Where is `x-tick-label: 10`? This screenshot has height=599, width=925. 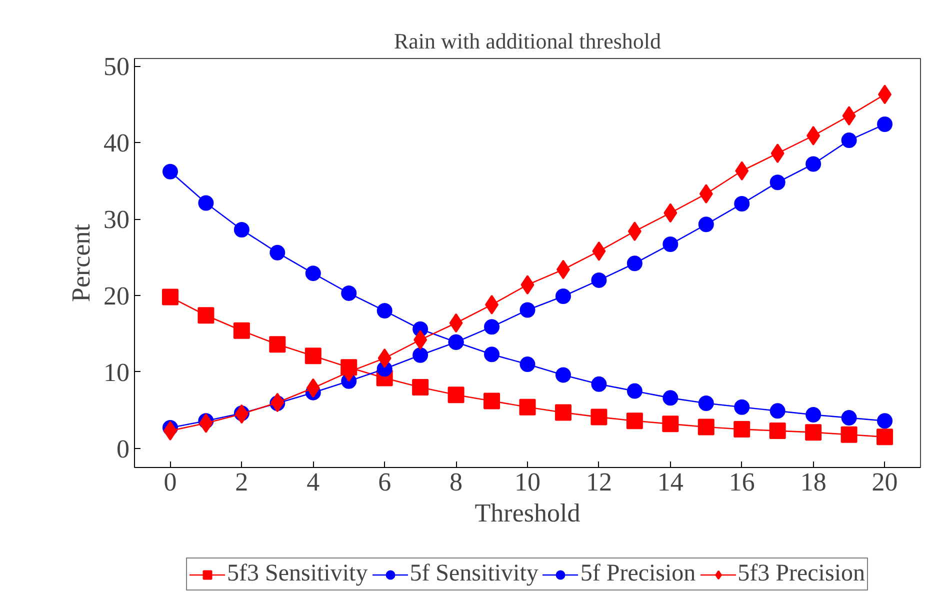 x-tick-label: 10 is located at coordinates (527, 482).